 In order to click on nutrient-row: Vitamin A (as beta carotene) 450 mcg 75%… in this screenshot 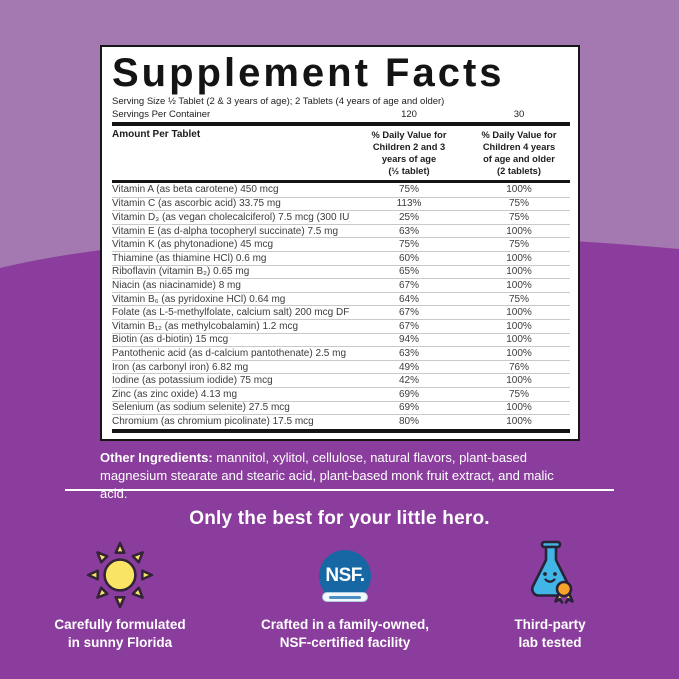, I will do `click(341, 190)`.